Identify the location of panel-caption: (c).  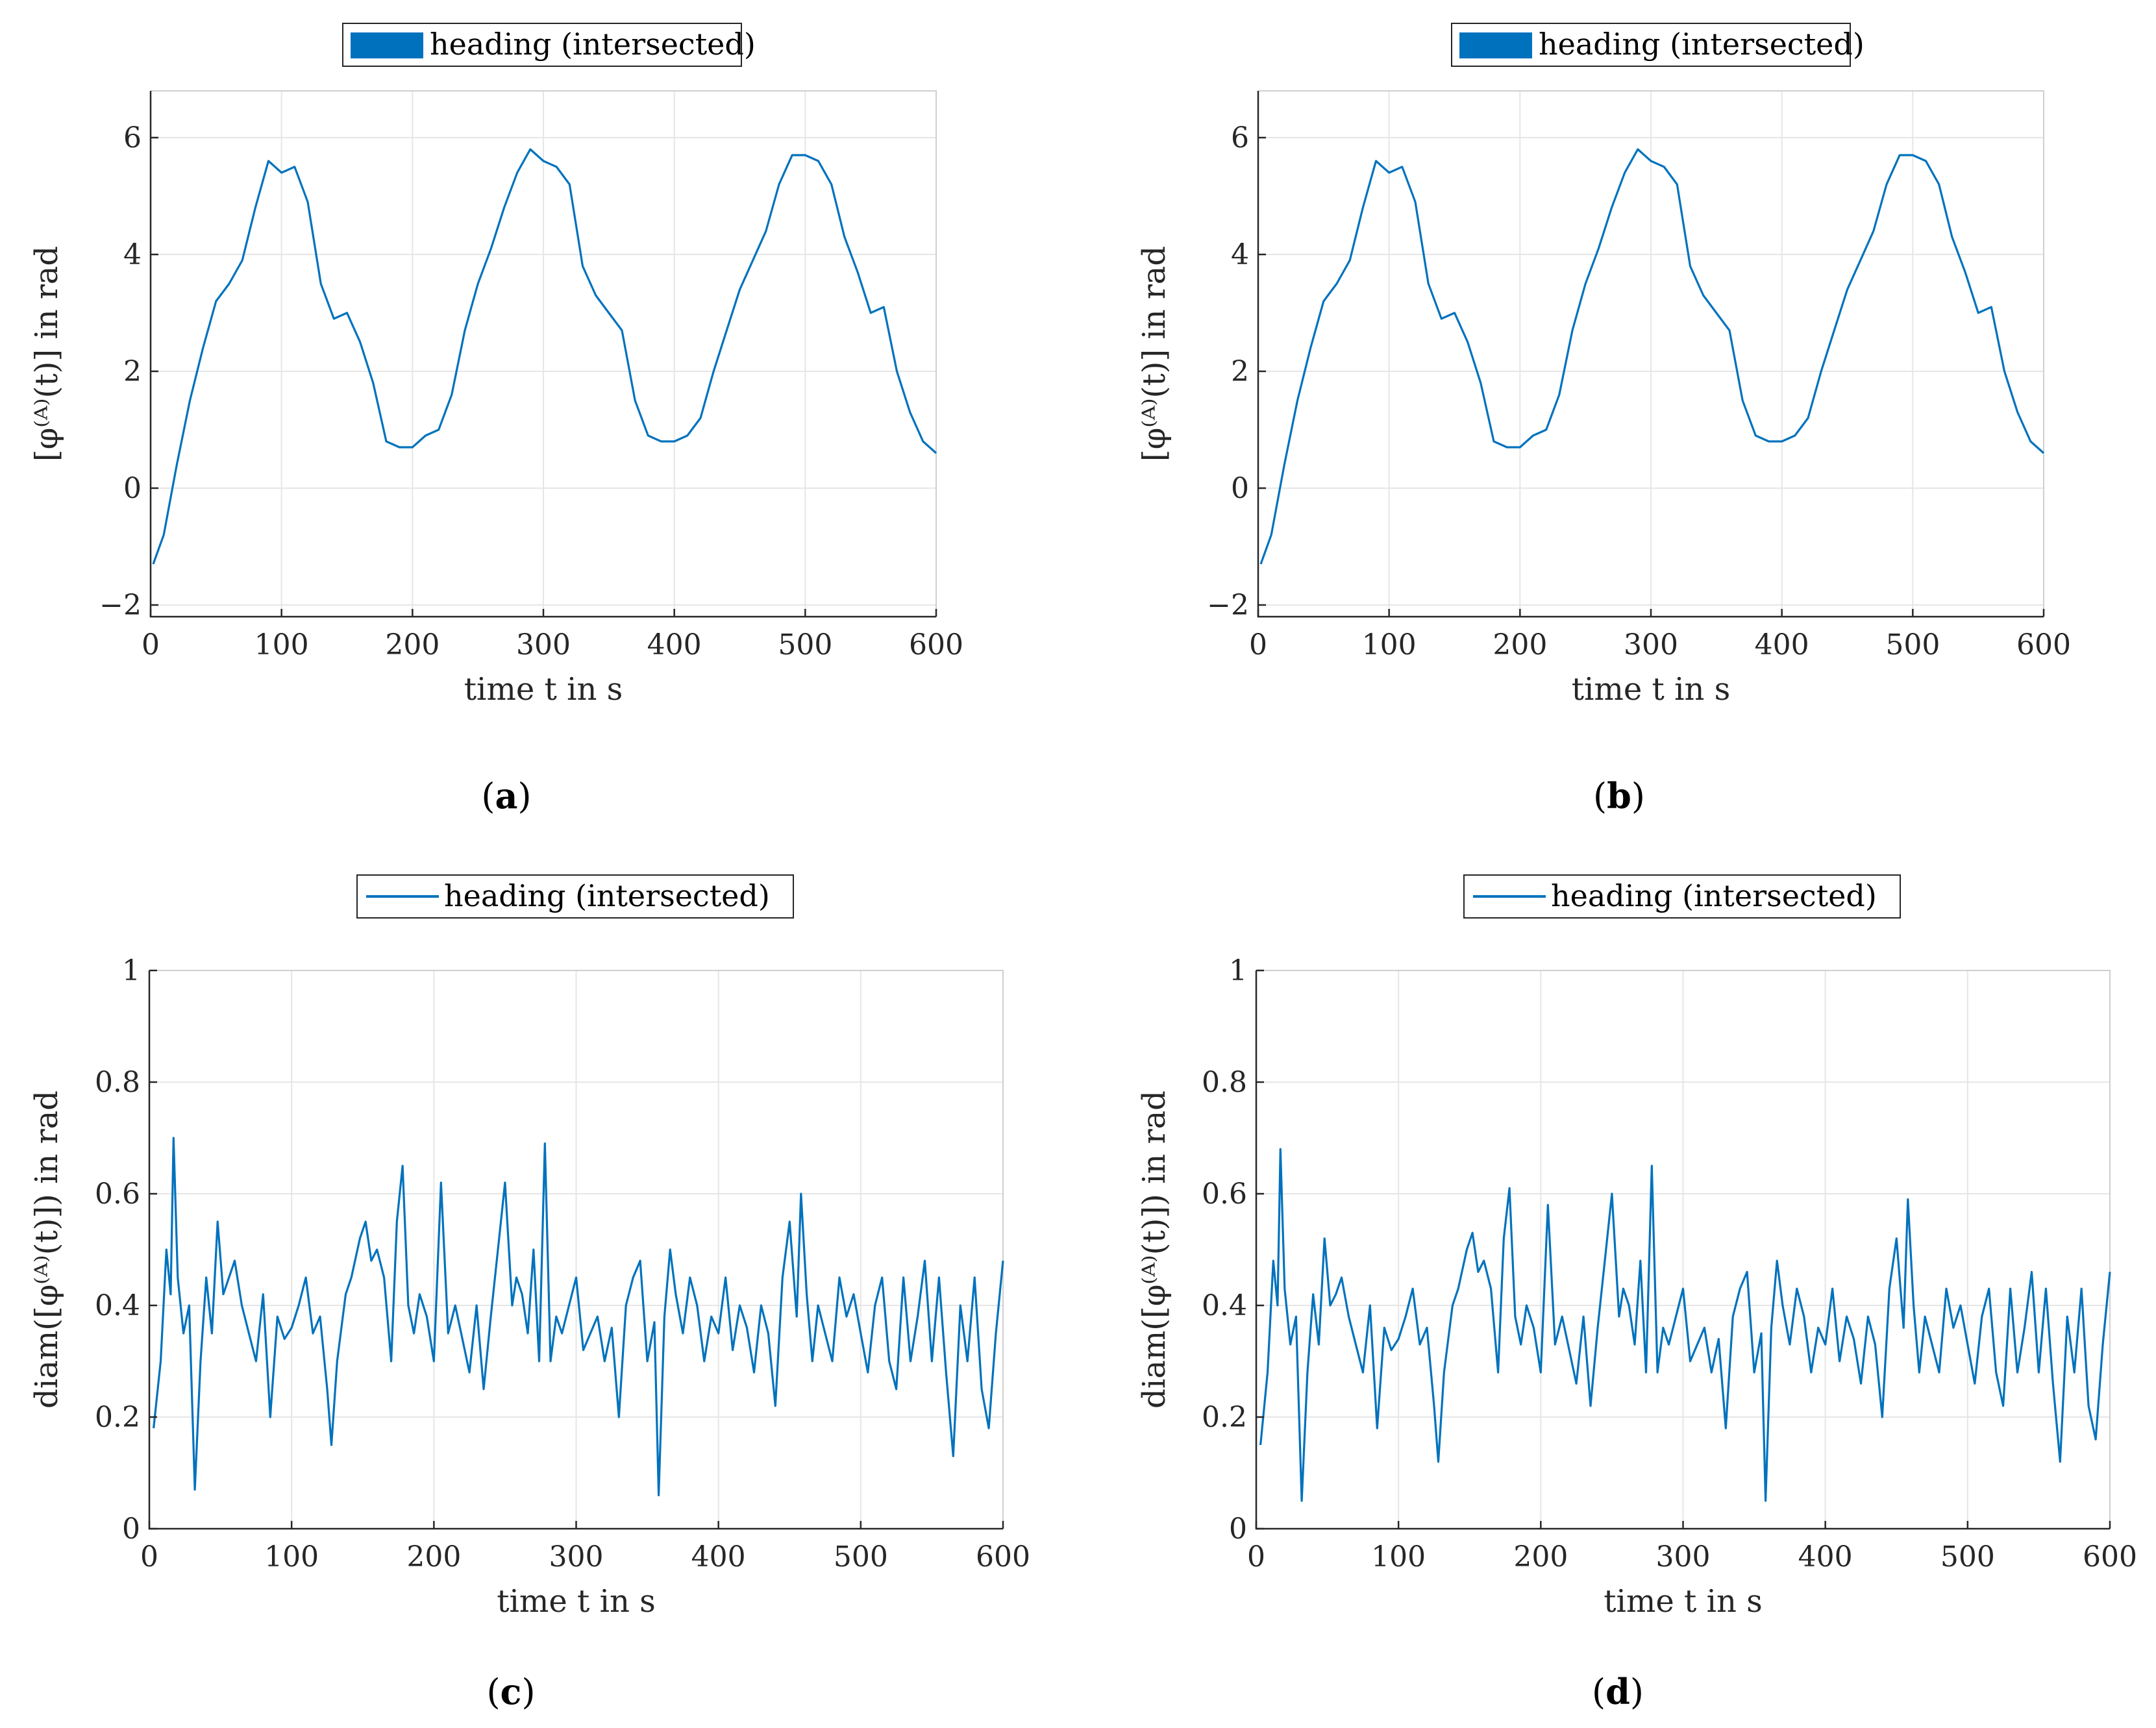
(510, 1691).